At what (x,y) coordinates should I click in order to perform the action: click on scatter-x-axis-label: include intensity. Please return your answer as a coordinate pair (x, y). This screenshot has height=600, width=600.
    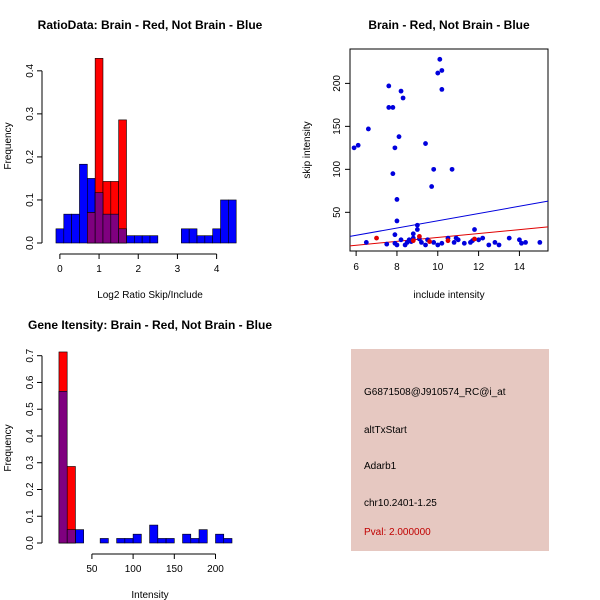
    Looking at the image, I should click on (448, 295).